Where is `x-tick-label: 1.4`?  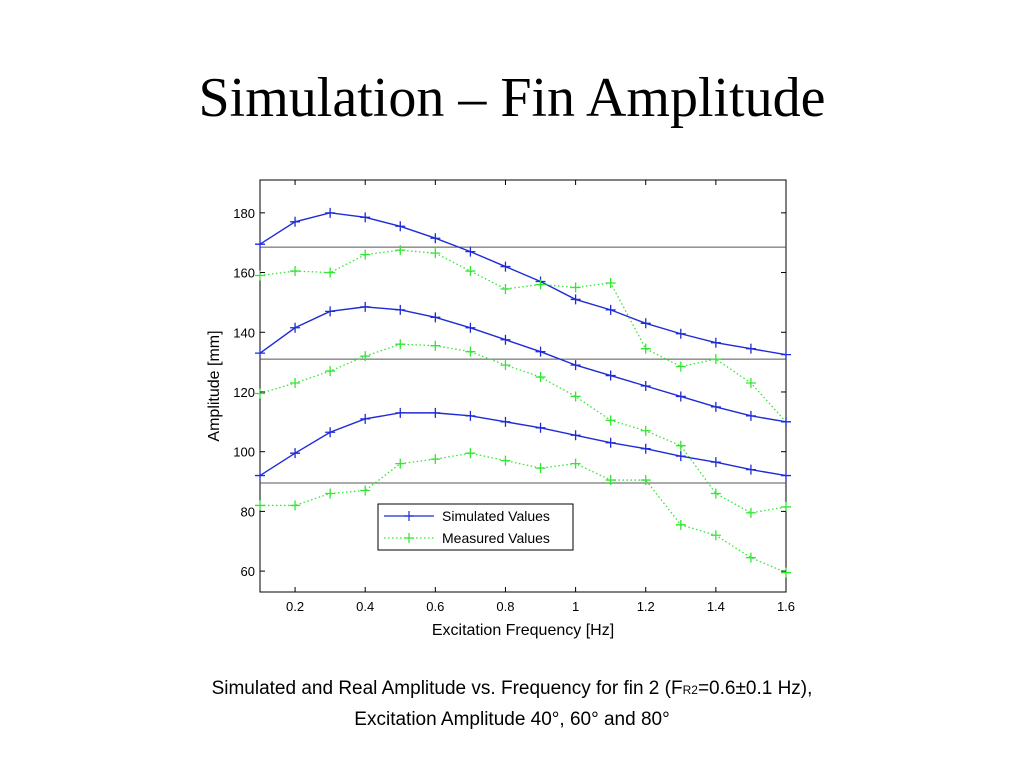 x-tick-label: 1.4 is located at coordinates (716, 606).